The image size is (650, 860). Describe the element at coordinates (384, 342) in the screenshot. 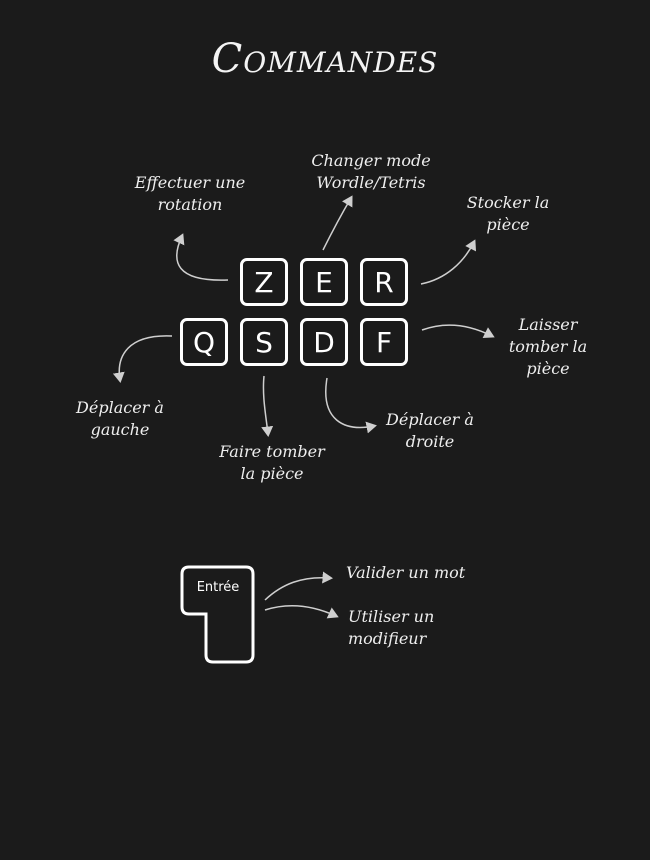

I see `key-f: F` at that location.